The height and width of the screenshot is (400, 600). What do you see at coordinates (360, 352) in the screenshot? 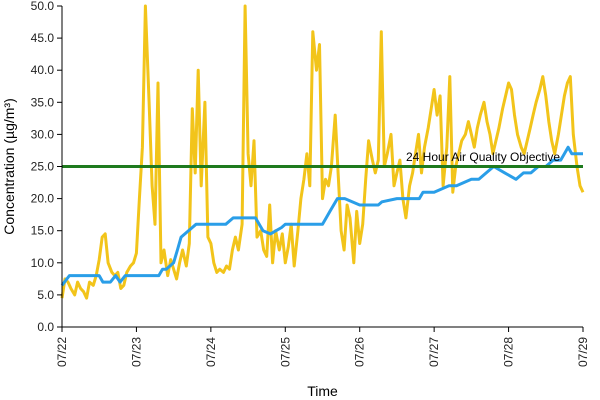
I see `x-tick-label: 07/26` at bounding box center [360, 352].